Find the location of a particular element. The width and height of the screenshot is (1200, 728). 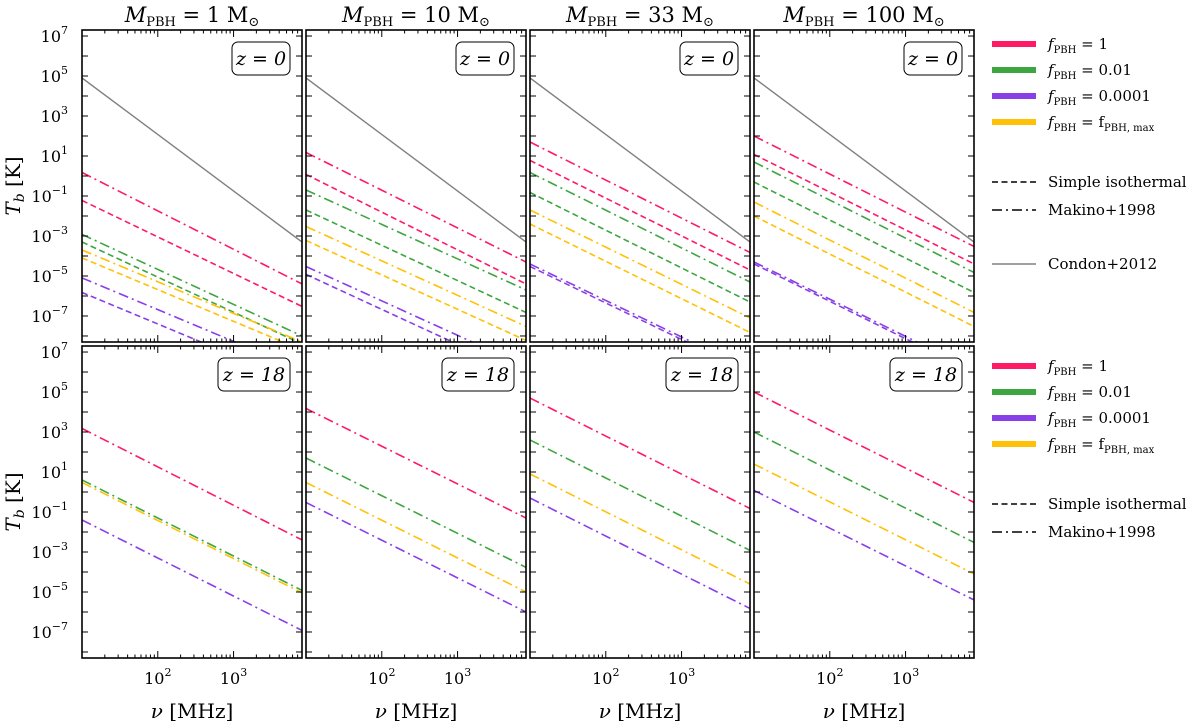

legend-condon-text: Condon+2012 is located at coordinates (1102, 264).